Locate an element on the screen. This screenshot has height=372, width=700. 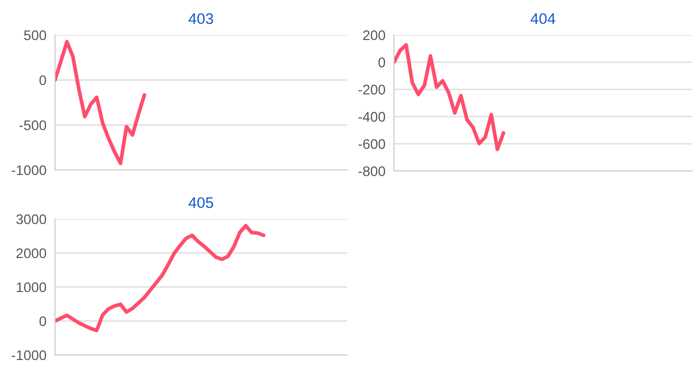
y-tick-label: -800 is located at coordinates (372, 171).